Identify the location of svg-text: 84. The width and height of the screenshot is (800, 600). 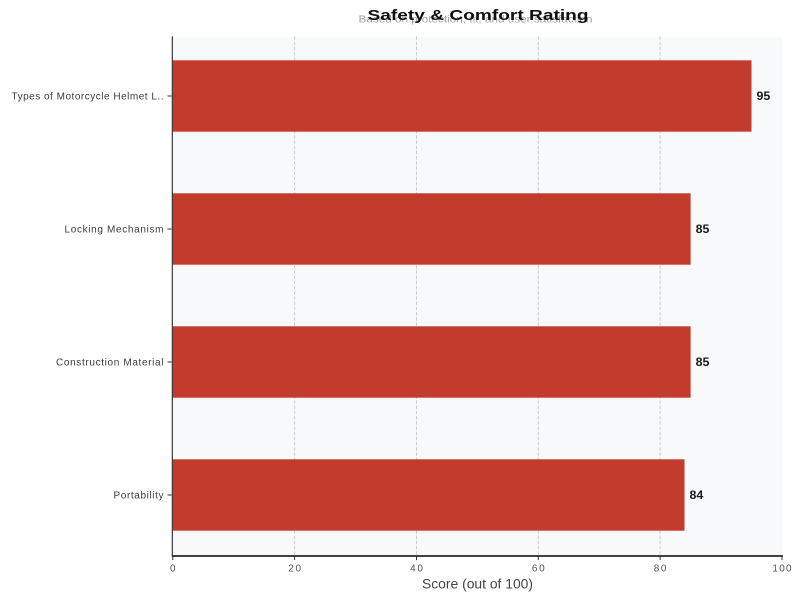
(697, 495).